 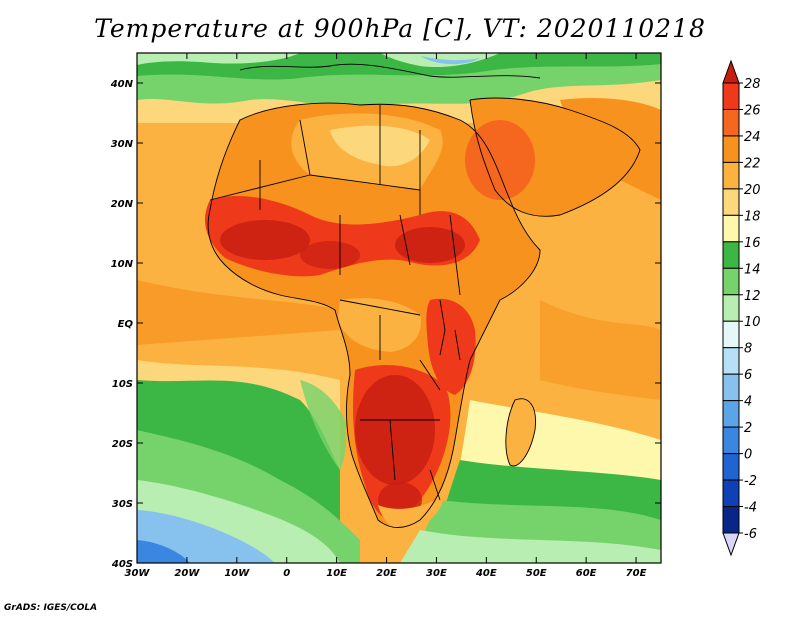 I want to click on lat-tick-label: 20S, so click(x=122, y=444).